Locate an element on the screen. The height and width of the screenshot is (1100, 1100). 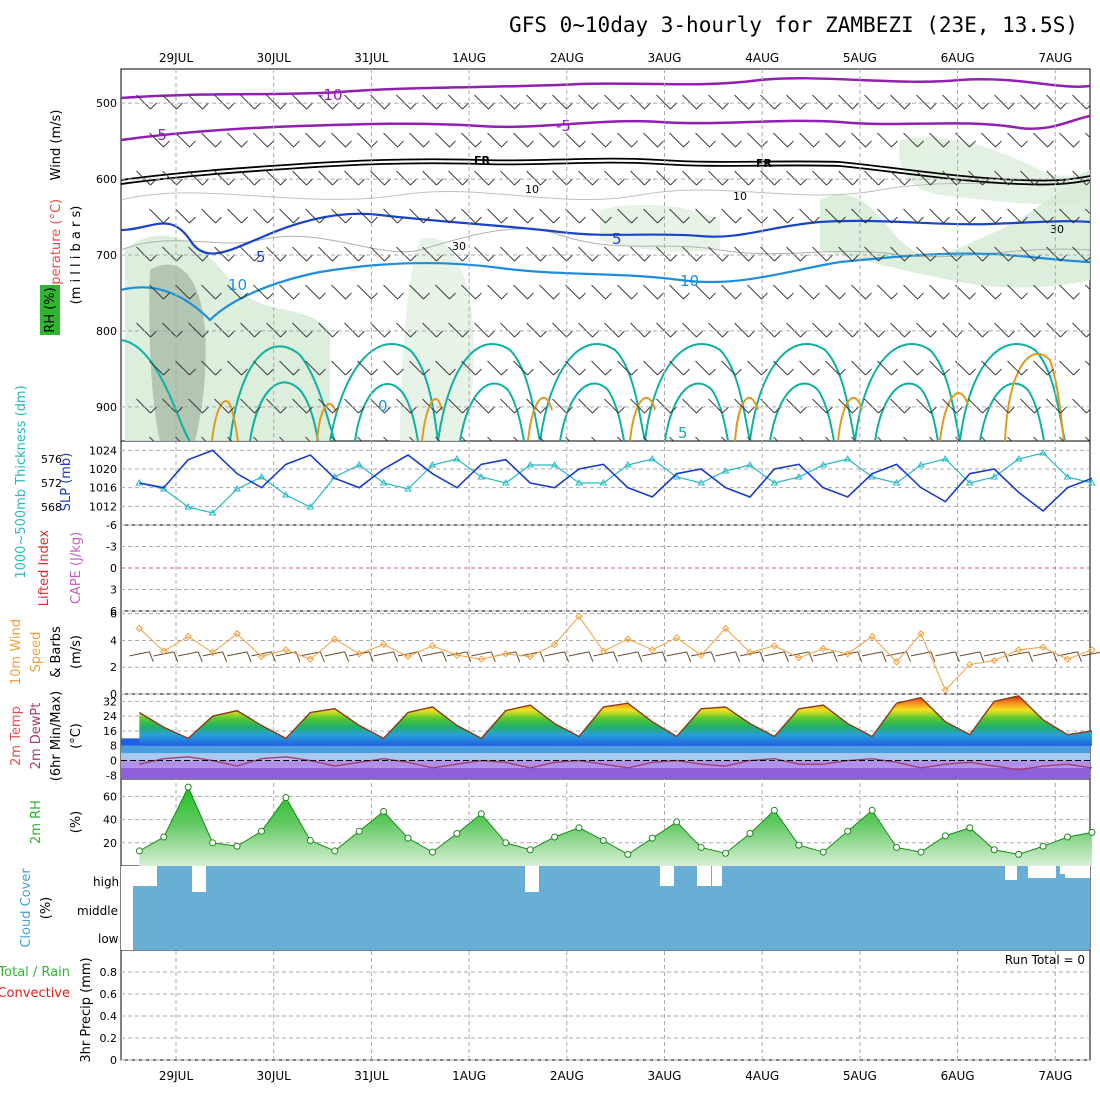
label-rh30-a: 30 is located at coordinates (459, 246).